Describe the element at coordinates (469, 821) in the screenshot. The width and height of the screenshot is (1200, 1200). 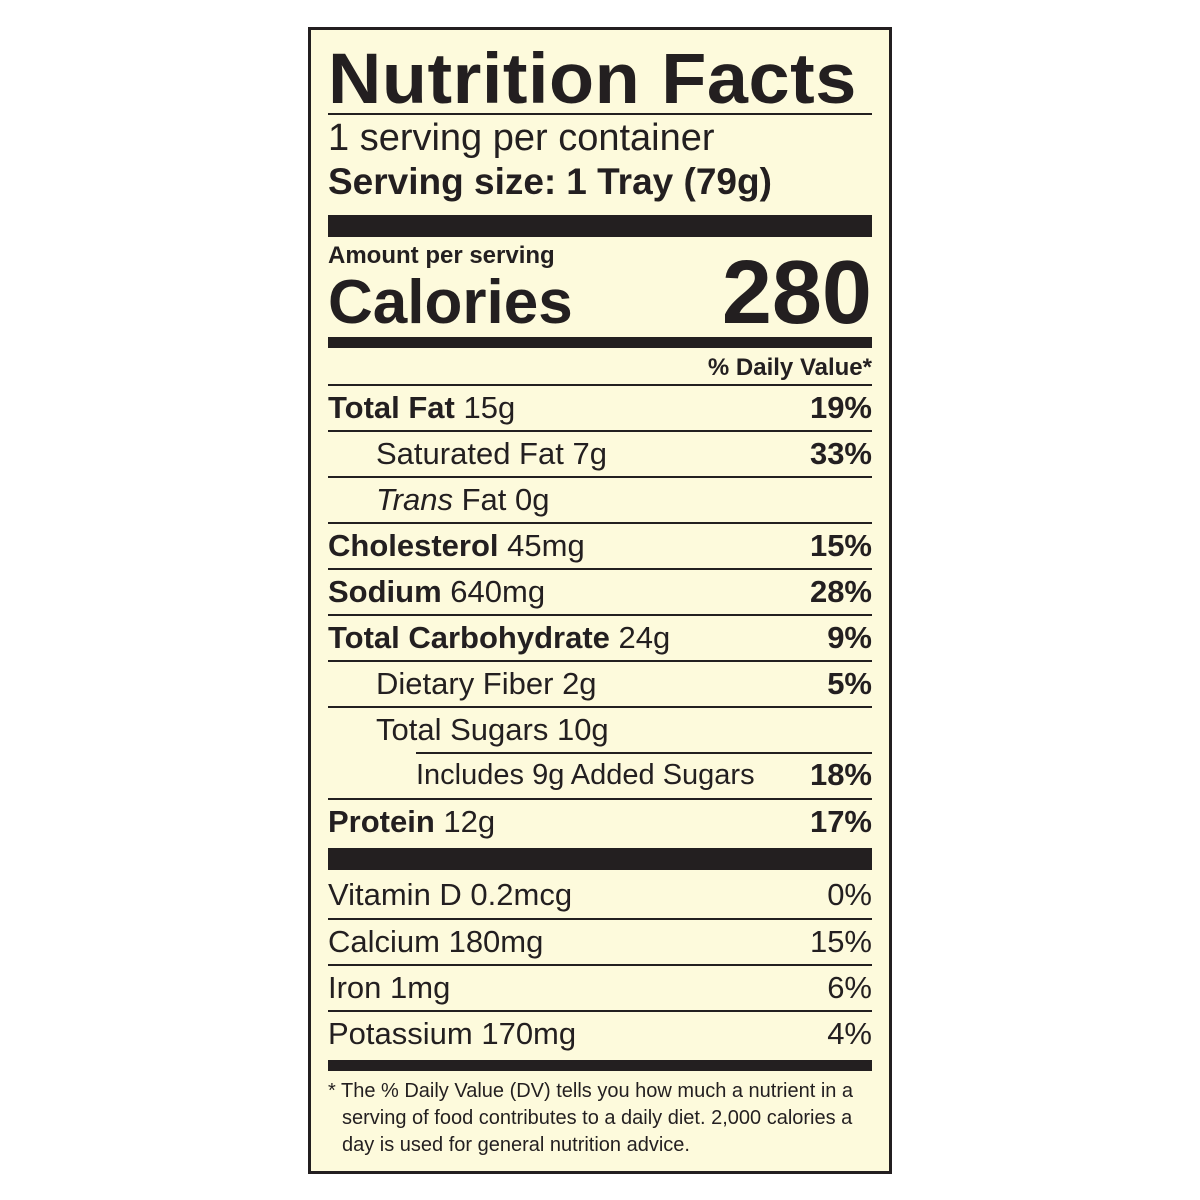
I see `nutrient-amount: 12g` at that location.